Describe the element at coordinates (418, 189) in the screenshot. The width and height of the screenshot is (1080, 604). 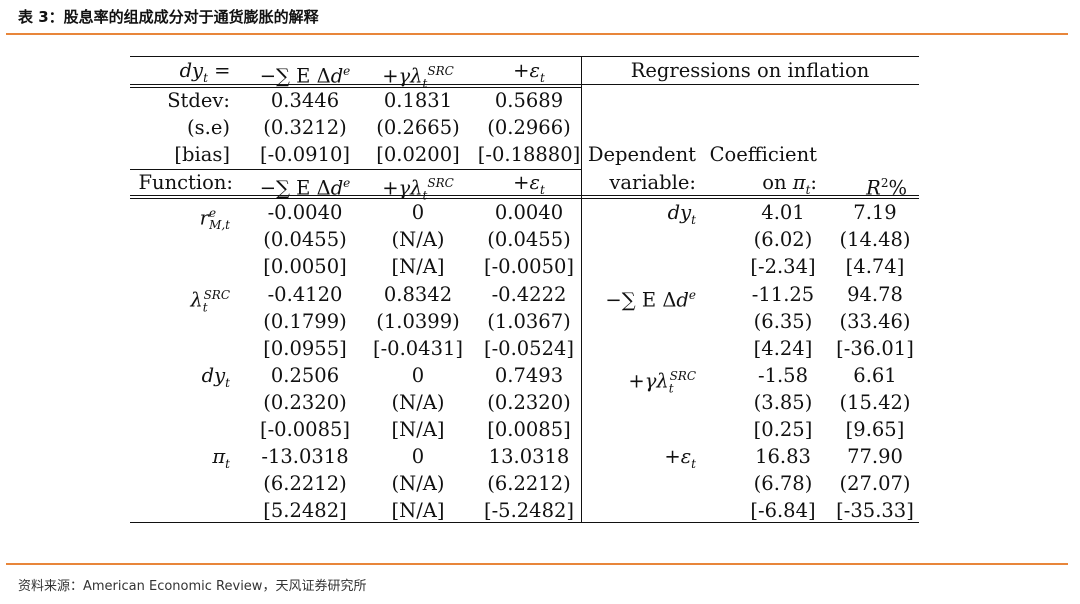
I see `subheader-gamma-lambda: +γλtSRC` at that location.